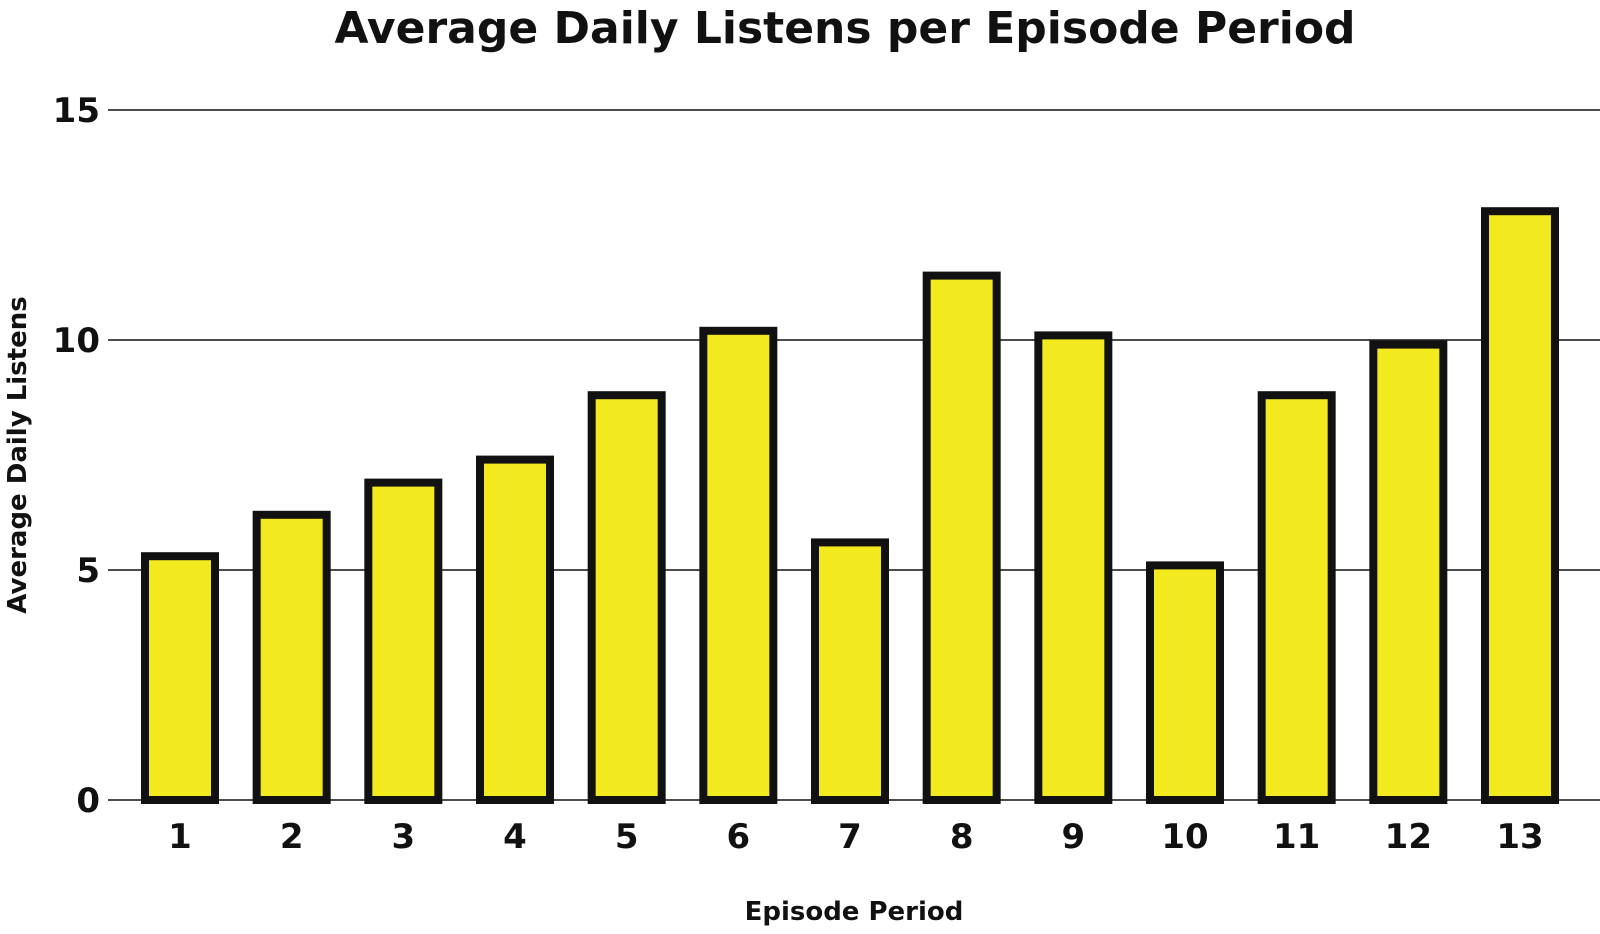 Image resolution: width=1600 pixels, height=934 pixels. Describe the element at coordinates (18, 454) in the screenshot. I see `y-axis-label: Average Daily Listens` at that location.